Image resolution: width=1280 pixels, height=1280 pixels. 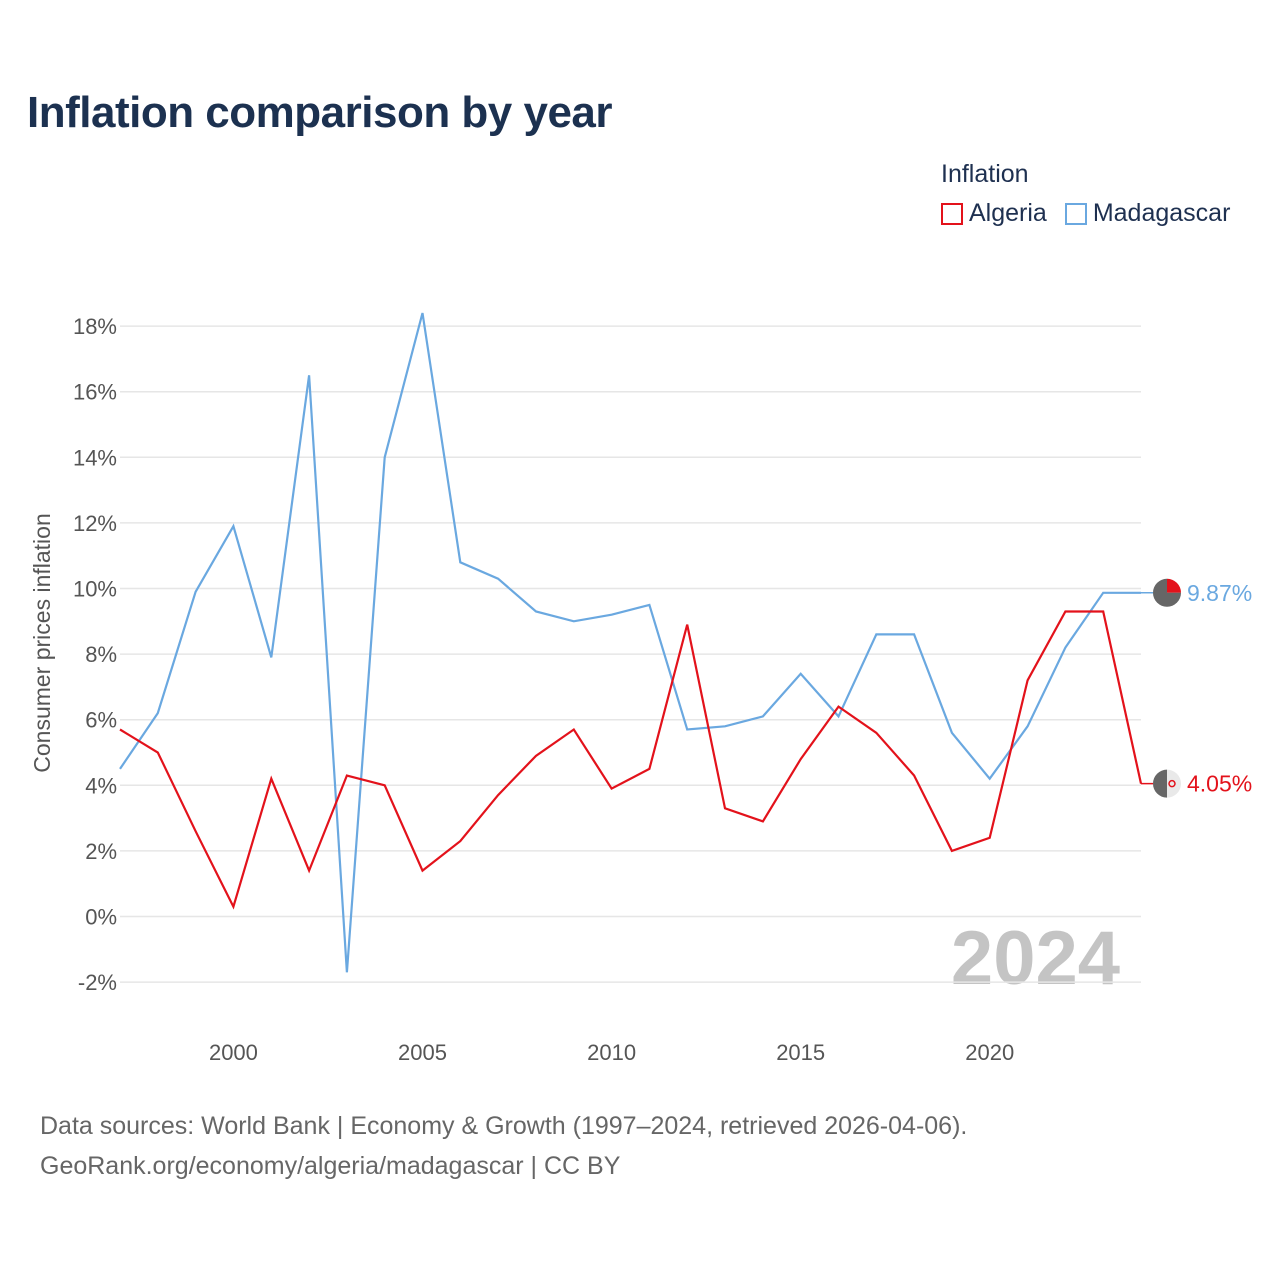 I want to click on y-tick-label: 4%, so click(x=101, y=785).